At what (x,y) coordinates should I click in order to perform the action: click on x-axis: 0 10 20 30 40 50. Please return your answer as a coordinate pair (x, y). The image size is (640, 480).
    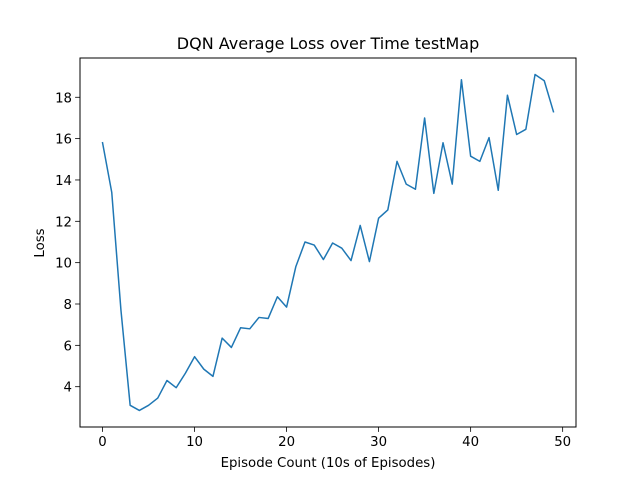
    Looking at the image, I should click on (334, 438).